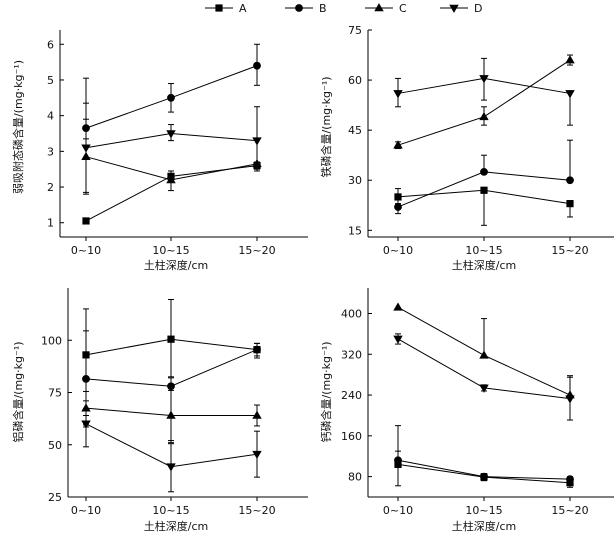 This screenshot has height=534, width=614. I want to click on legend: A B C D, so click(343, 8).